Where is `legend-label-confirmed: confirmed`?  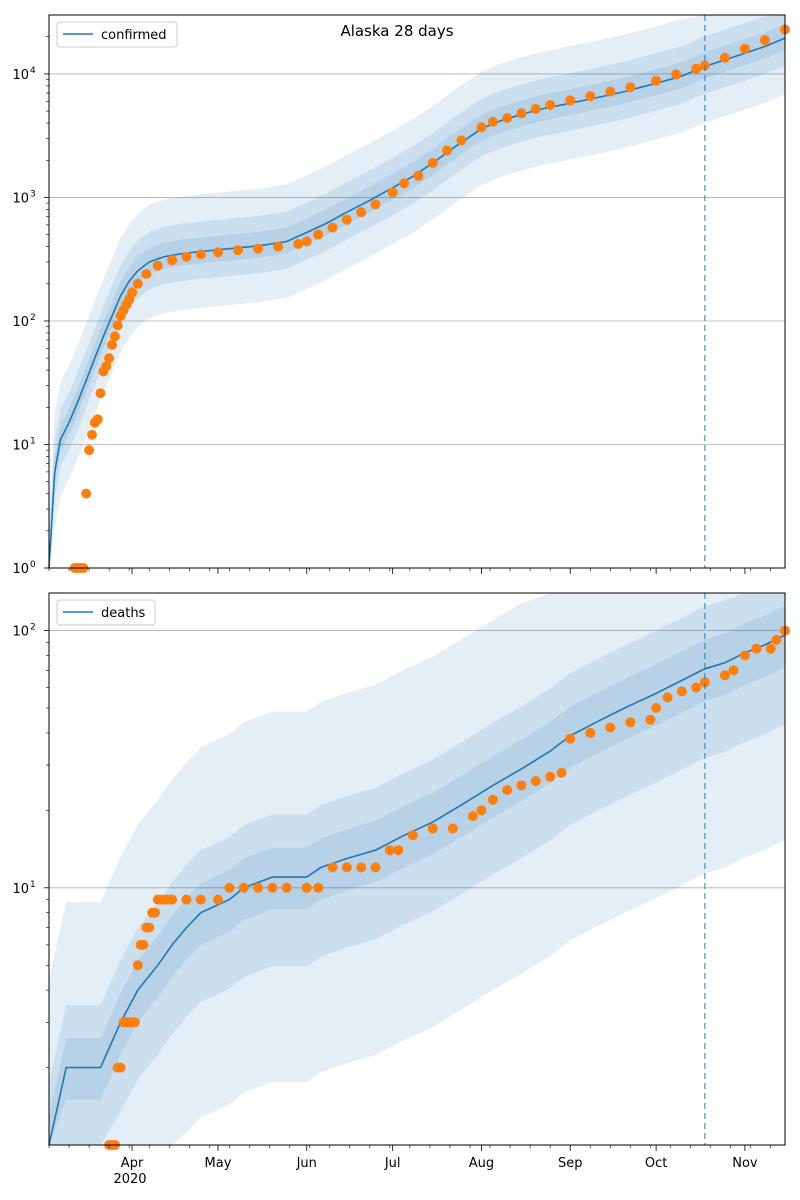 legend-label-confirmed: confirmed is located at coordinates (134, 35).